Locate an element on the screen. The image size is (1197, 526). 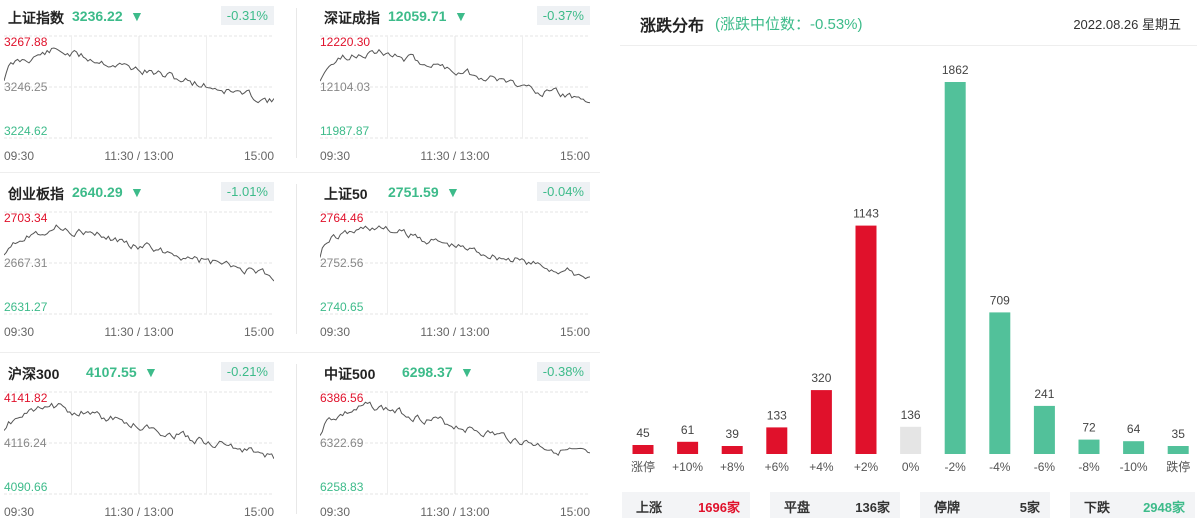
bar-value-label: 1862 is located at coordinates (955, 70).